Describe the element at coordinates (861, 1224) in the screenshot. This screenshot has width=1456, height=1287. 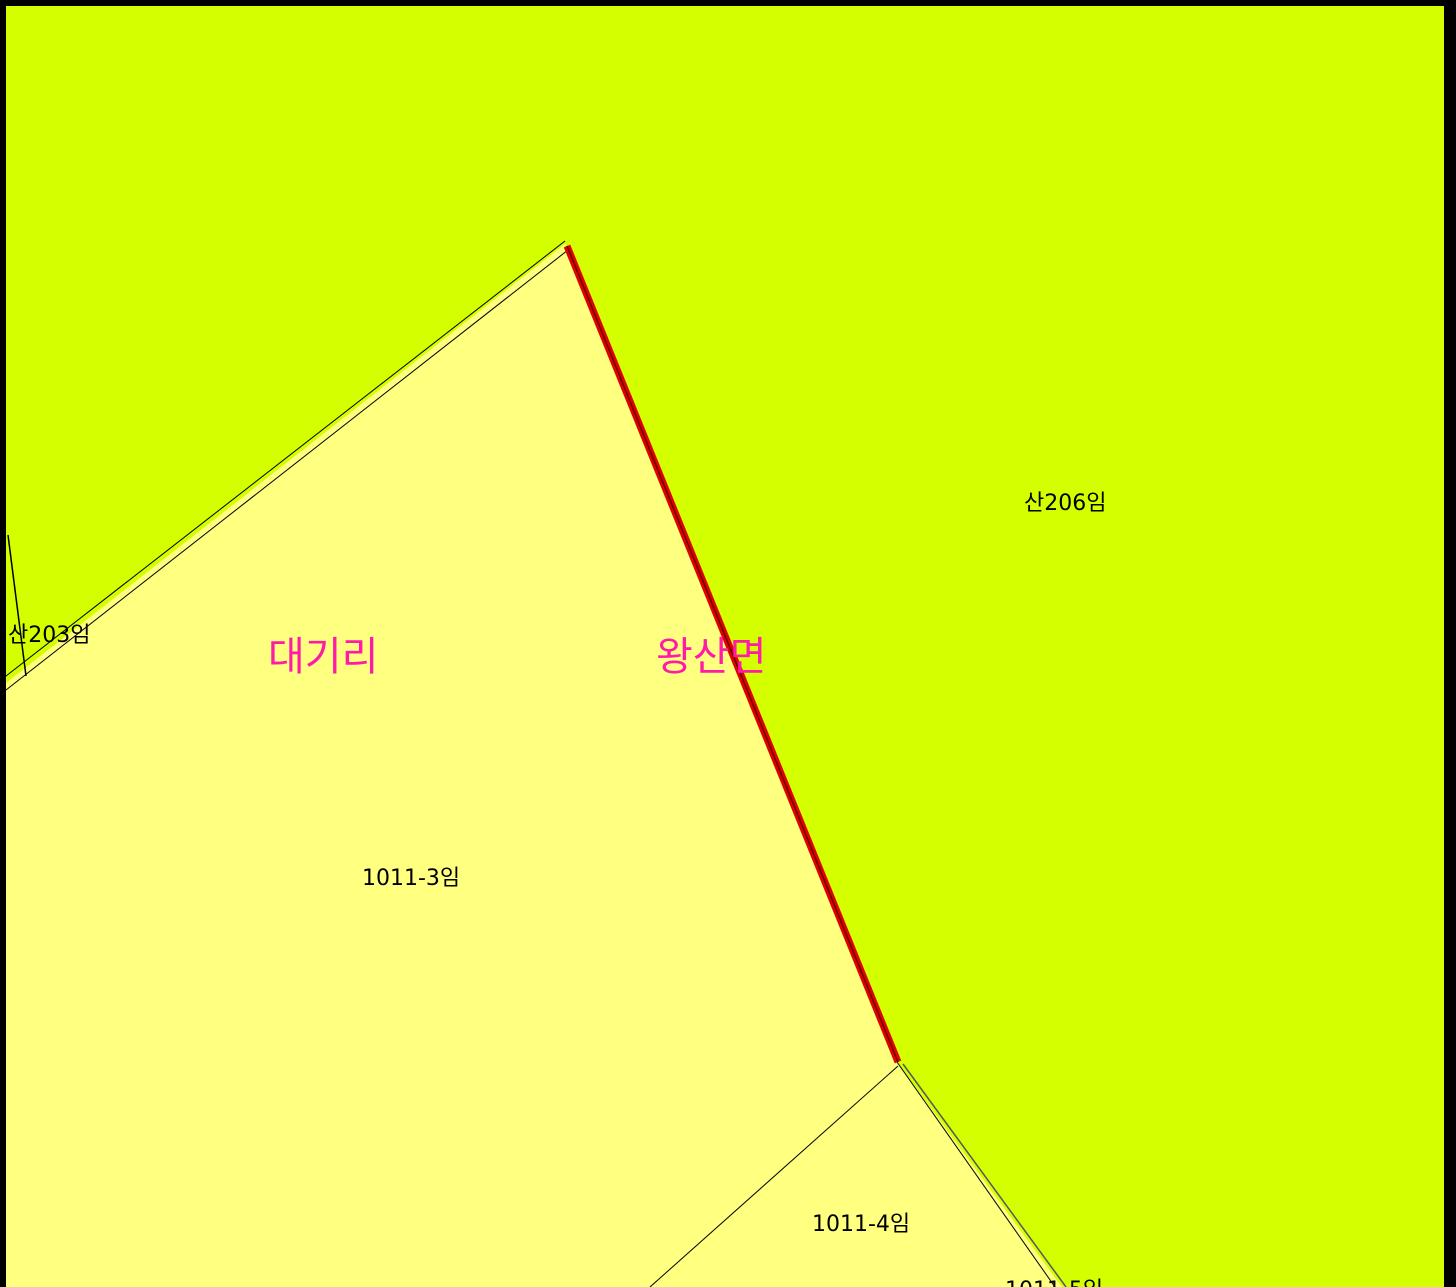
I see `parcel-label: 1011-4임` at that location.